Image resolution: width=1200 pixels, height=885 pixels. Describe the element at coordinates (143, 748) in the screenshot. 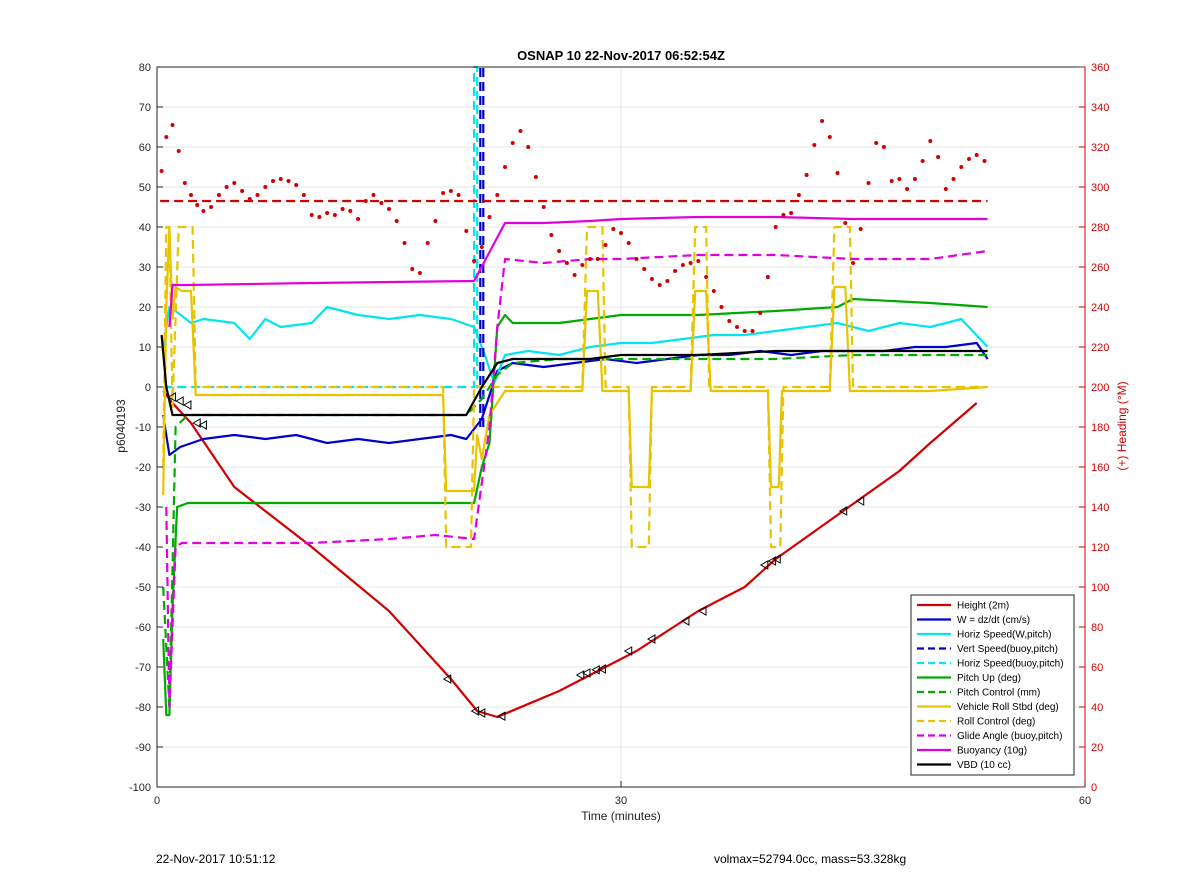

I see `y-tick-label: -90` at that location.